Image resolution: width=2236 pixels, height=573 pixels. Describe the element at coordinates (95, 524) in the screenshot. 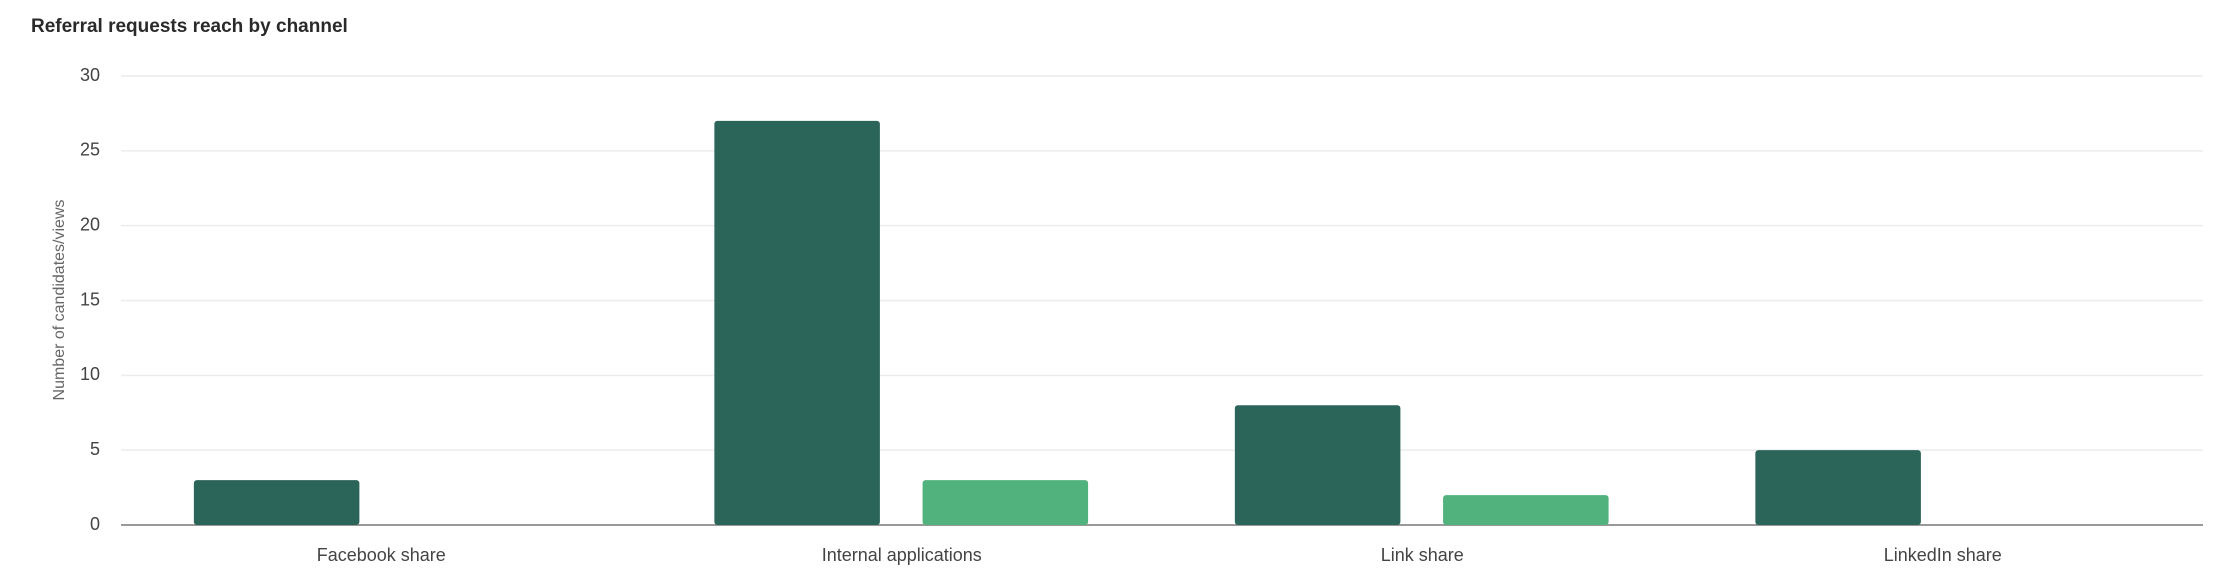

I see `y-tick-label: 0` at that location.